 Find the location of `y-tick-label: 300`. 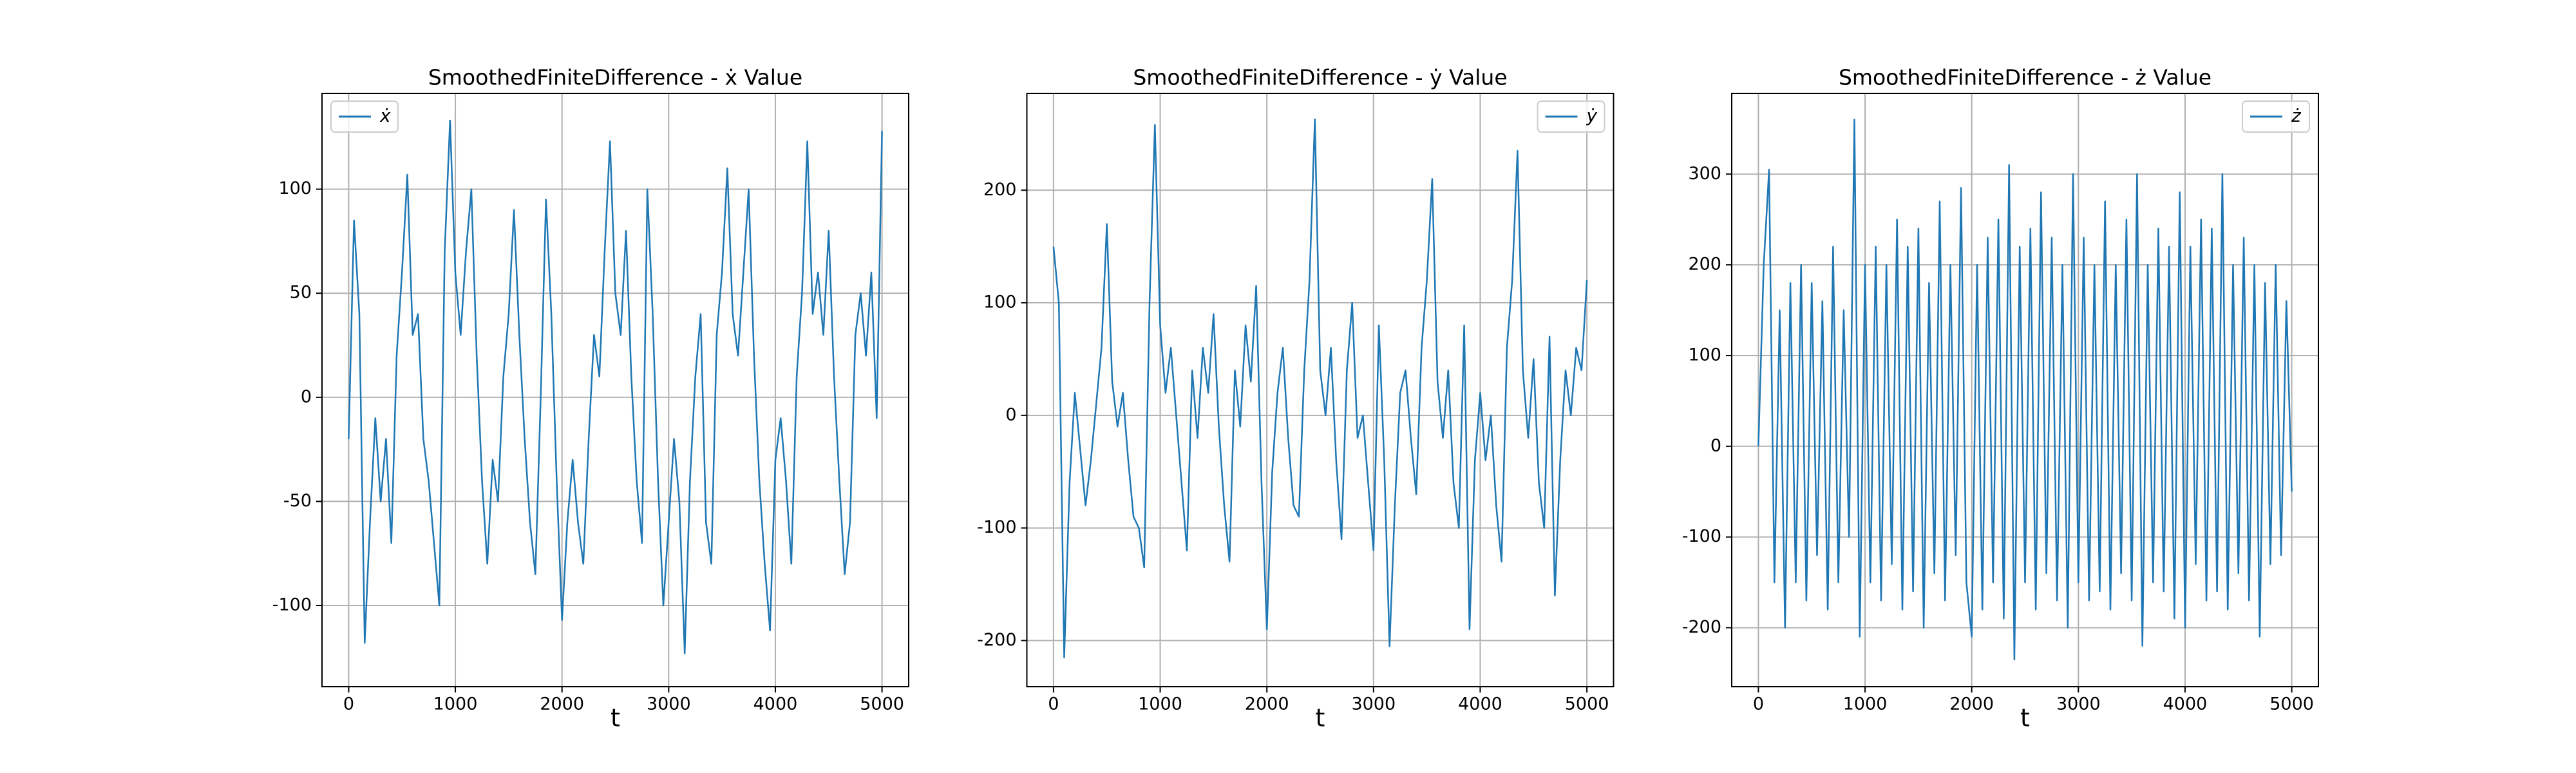

y-tick-label: 300 is located at coordinates (1704, 174).